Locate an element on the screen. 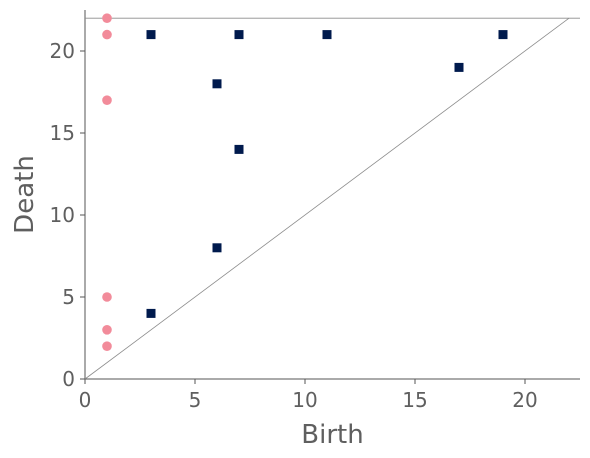 This screenshot has width=590, height=458. x-tick-label: 0 is located at coordinates (85, 400).